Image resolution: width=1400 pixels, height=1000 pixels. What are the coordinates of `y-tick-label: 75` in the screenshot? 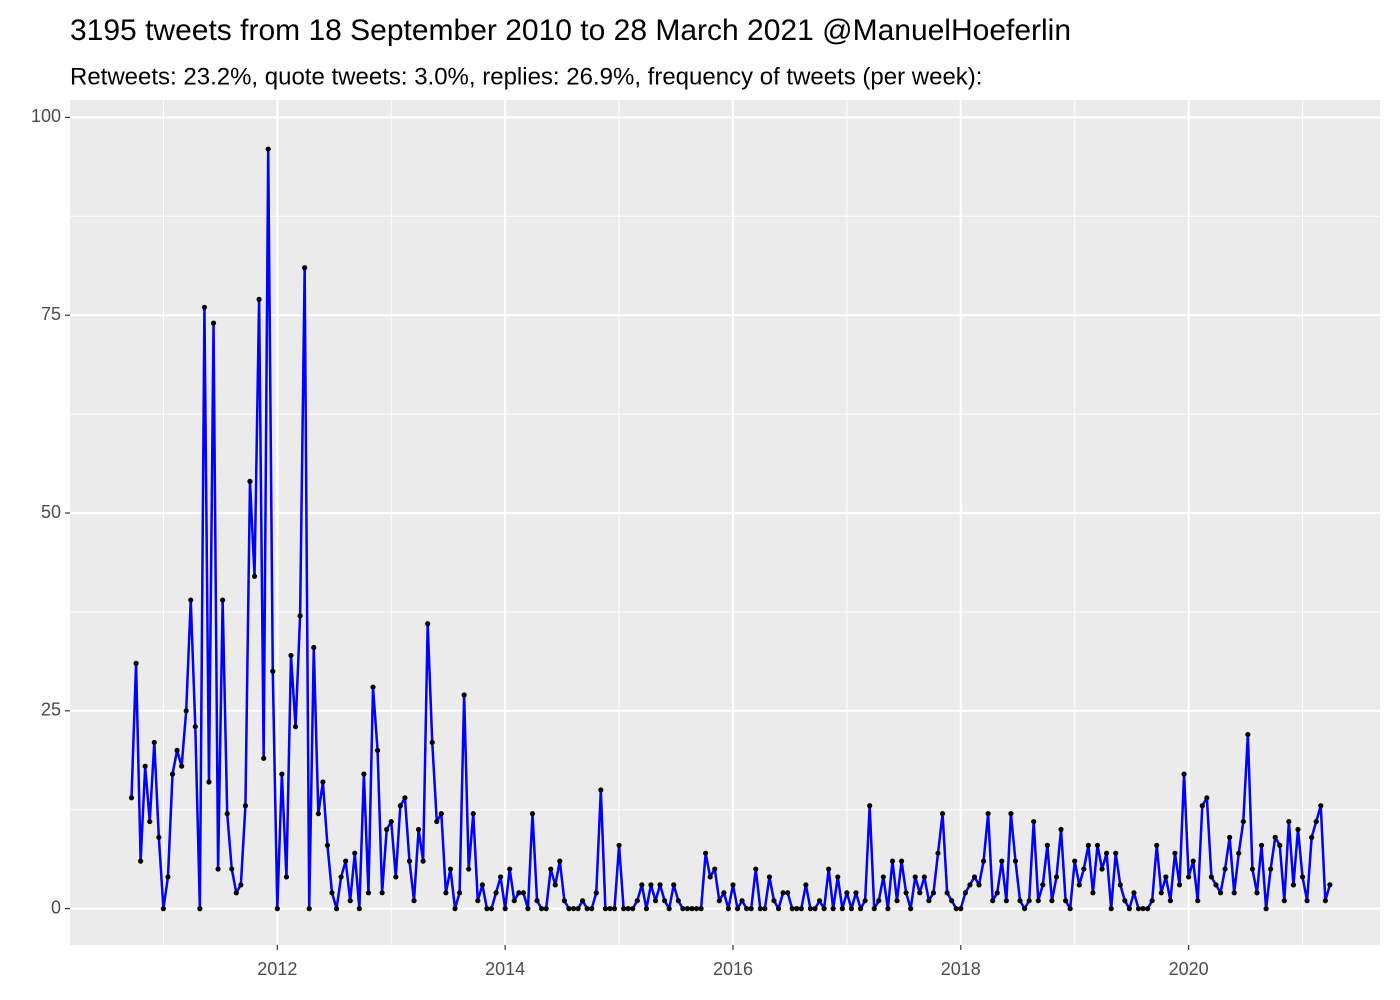 It's located at (51, 314).